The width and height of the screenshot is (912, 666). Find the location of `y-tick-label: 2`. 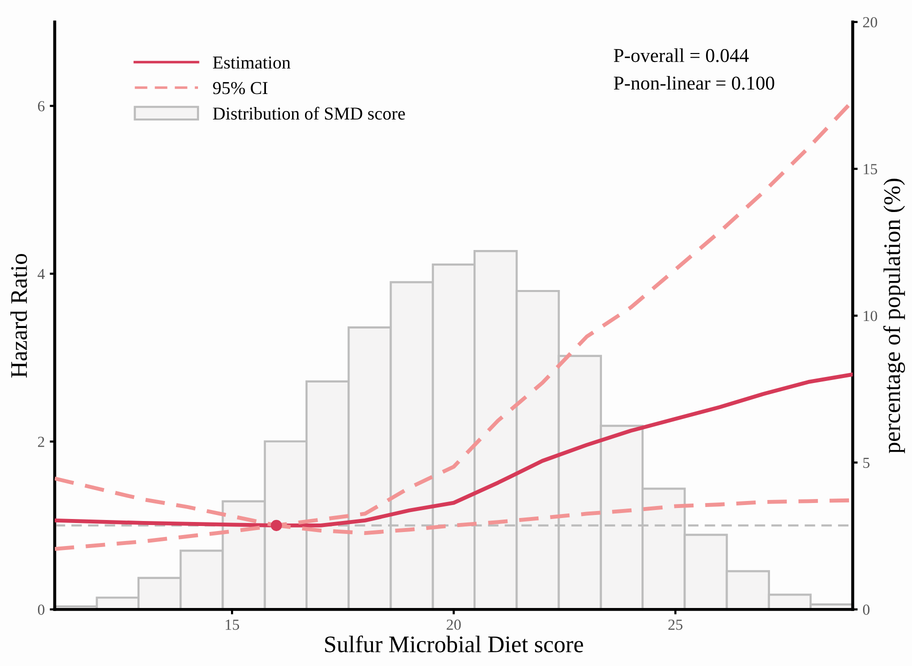

y-tick-label: 2 is located at coordinates (41, 441).